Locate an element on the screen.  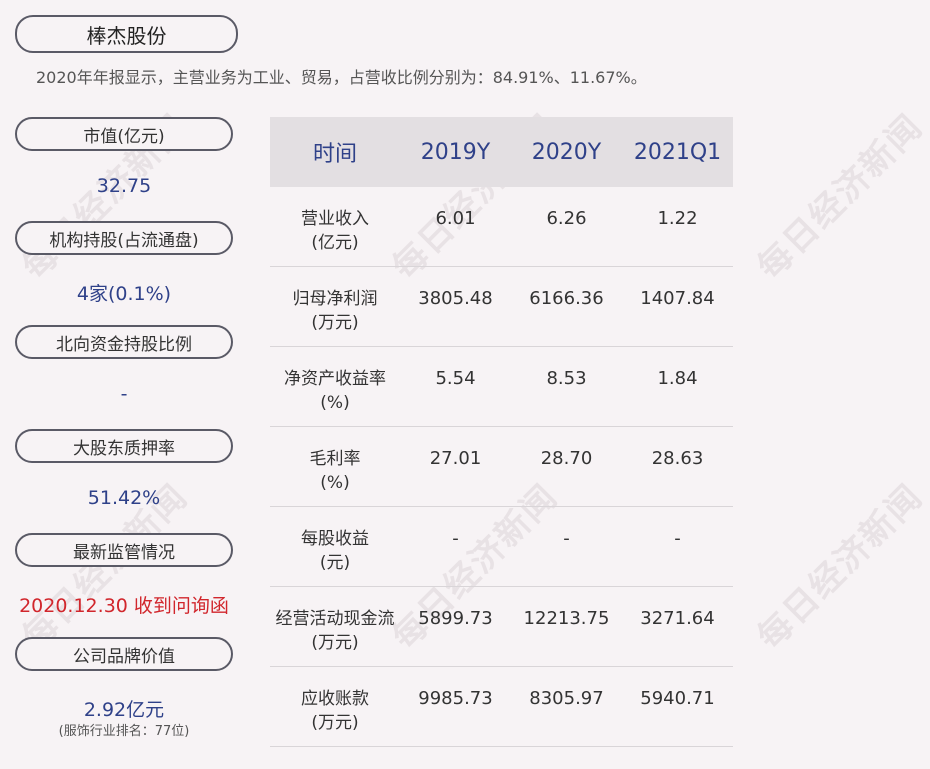
institution-label: 机构持股(占流通盘) is located at coordinates (124, 240).